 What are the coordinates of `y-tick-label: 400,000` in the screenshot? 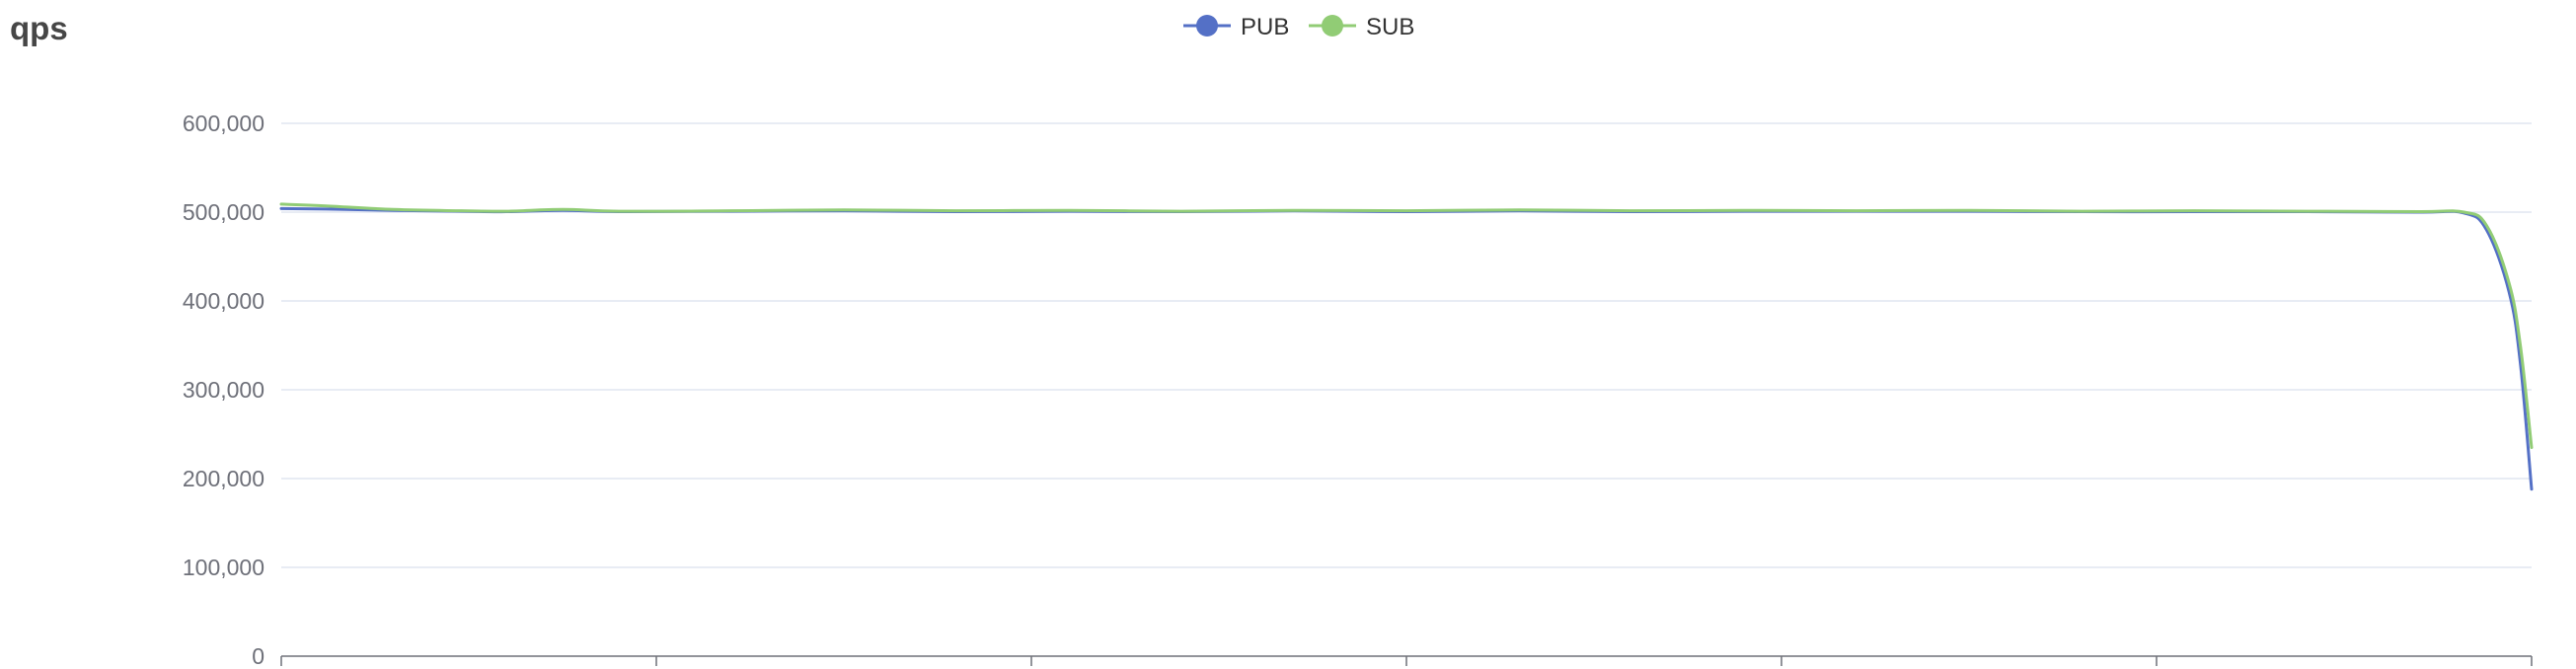 It's located at (224, 301).